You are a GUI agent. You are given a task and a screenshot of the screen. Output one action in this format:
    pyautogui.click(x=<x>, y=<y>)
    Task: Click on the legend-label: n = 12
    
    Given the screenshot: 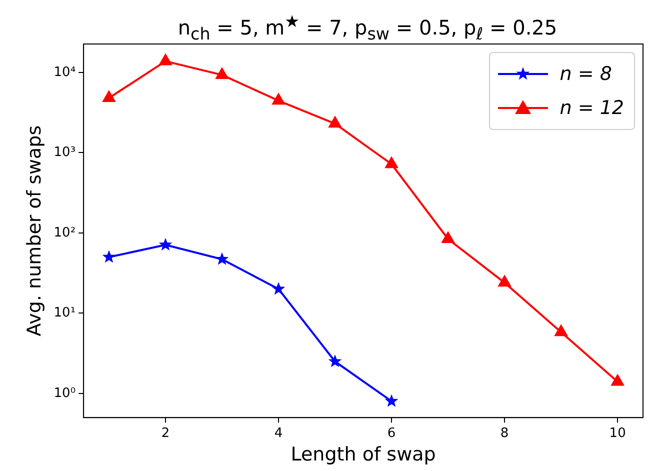 What is the action you would take?
    pyautogui.click(x=592, y=108)
    